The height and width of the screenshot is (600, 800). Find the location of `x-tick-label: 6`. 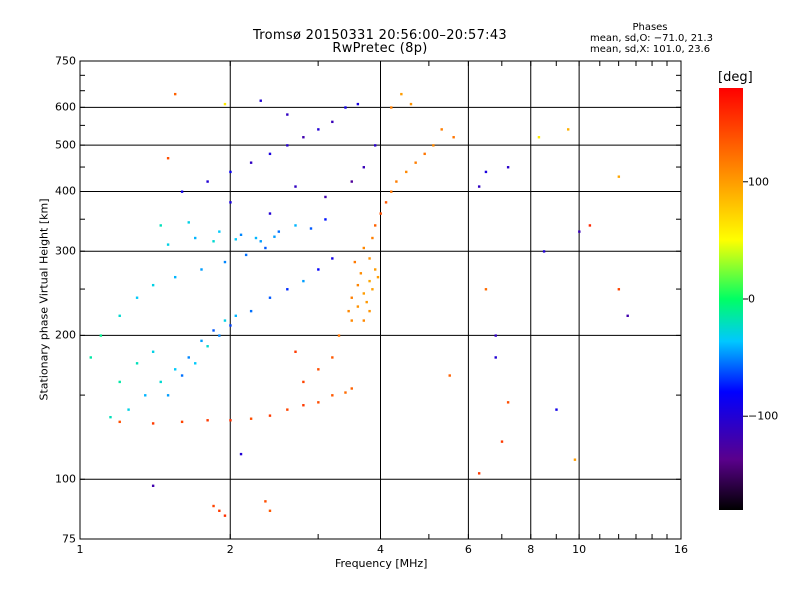

x-tick-label: 6 is located at coordinates (468, 549).